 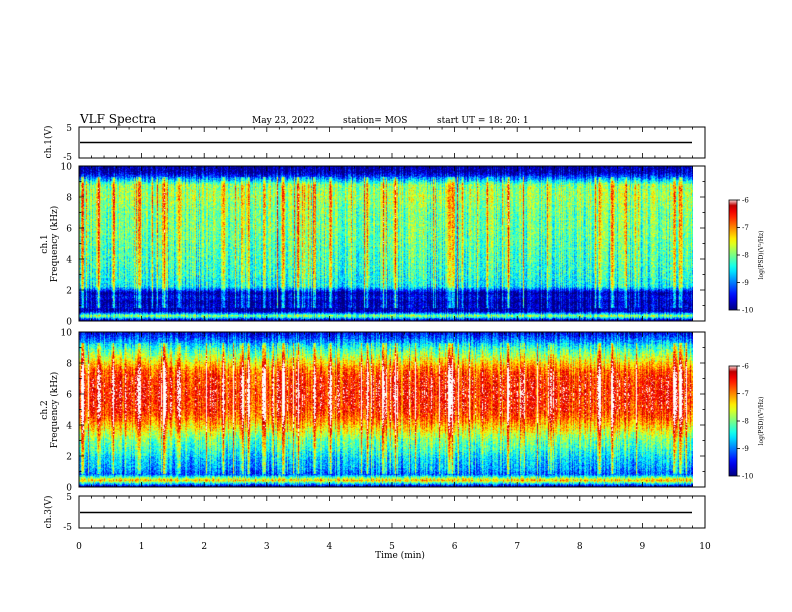 What do you see at coordinates (45, 243) in the screenshot?
I see `ch1-spec-ylabel: ch.1` at bounding box center [45, 243].